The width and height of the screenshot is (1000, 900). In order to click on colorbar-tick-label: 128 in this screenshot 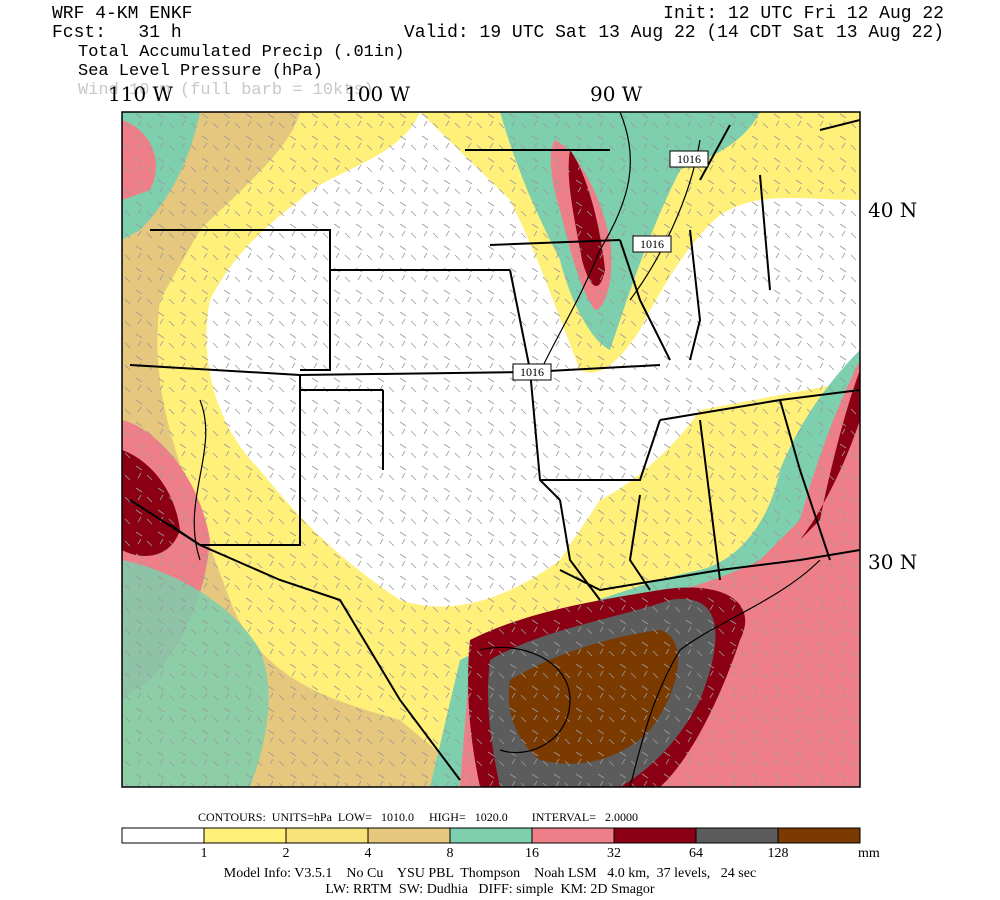, I will do `click(778, 853)`.